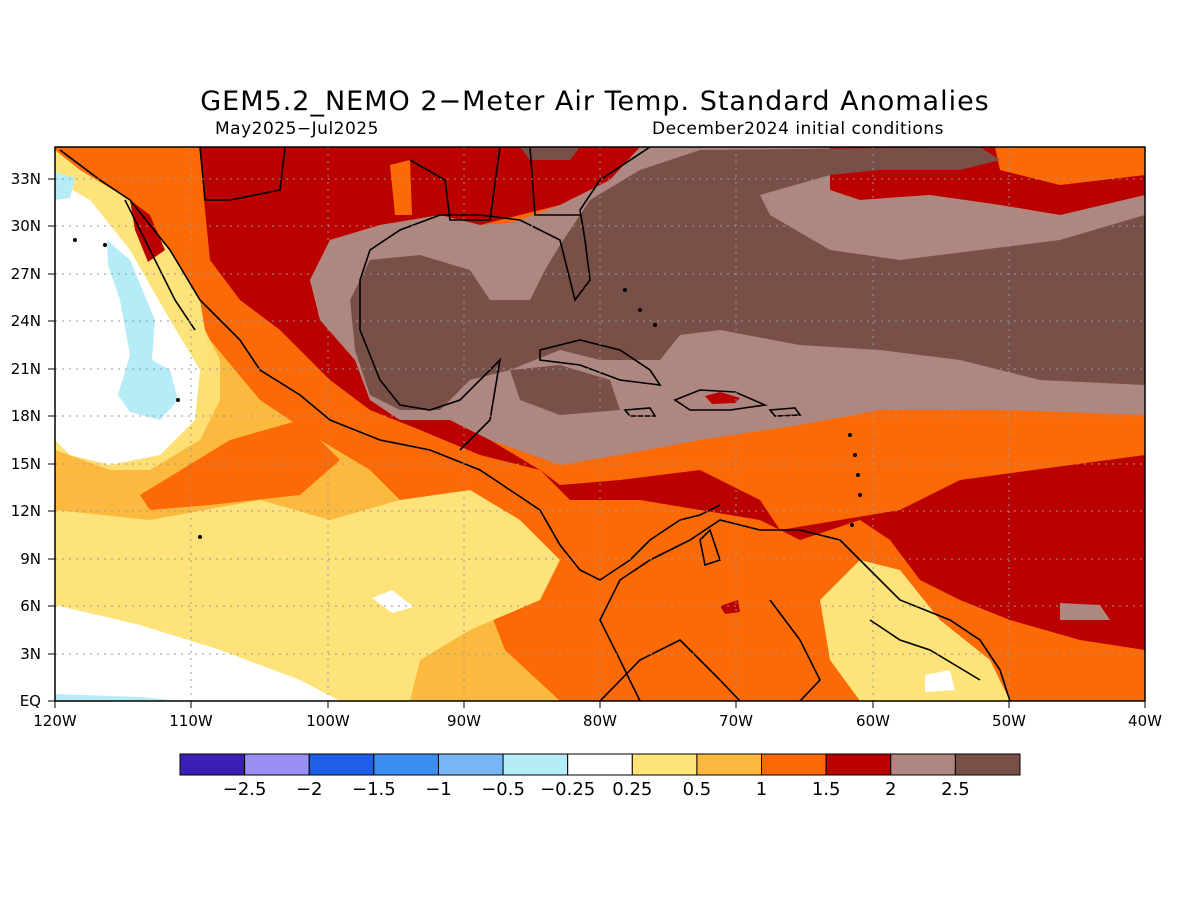  I want to click on lon-label-120w: 120W, so click(55, 721).